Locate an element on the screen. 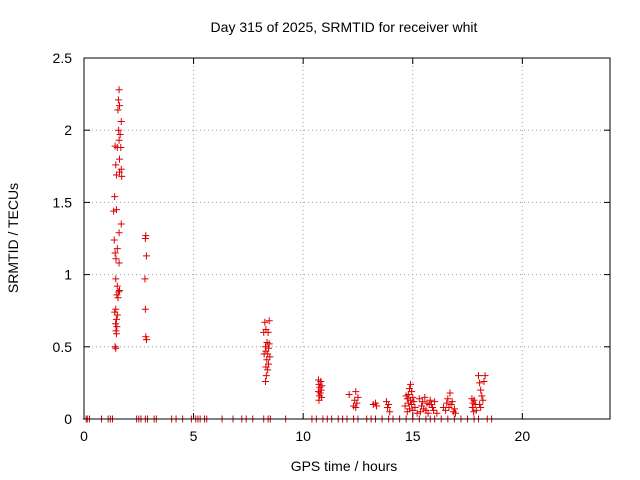 The width and height of the screenshot is (640, 480). y-tick-label: 1.5 is located at coordinates (63, 202).